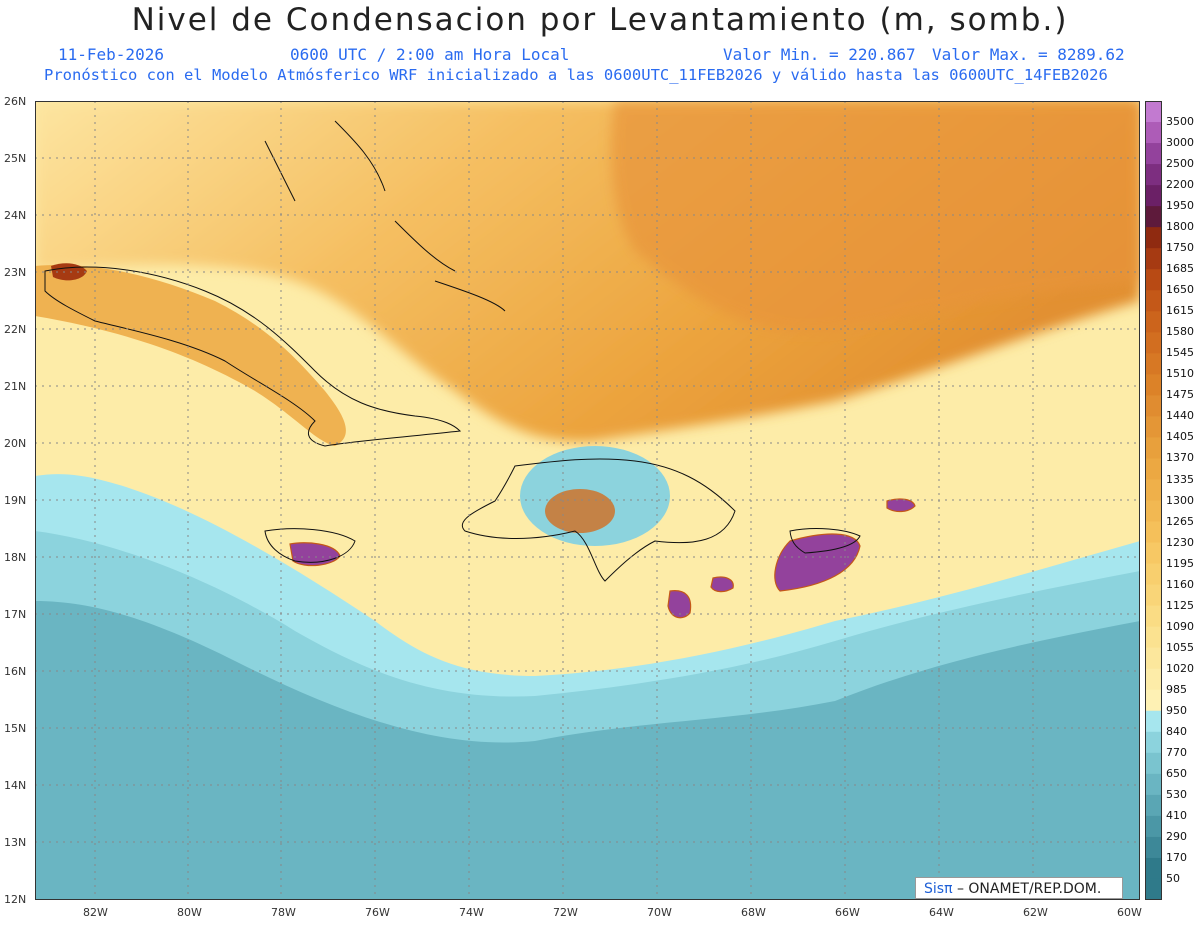  I want to click on lon-label: 80W, so click(189, 912).